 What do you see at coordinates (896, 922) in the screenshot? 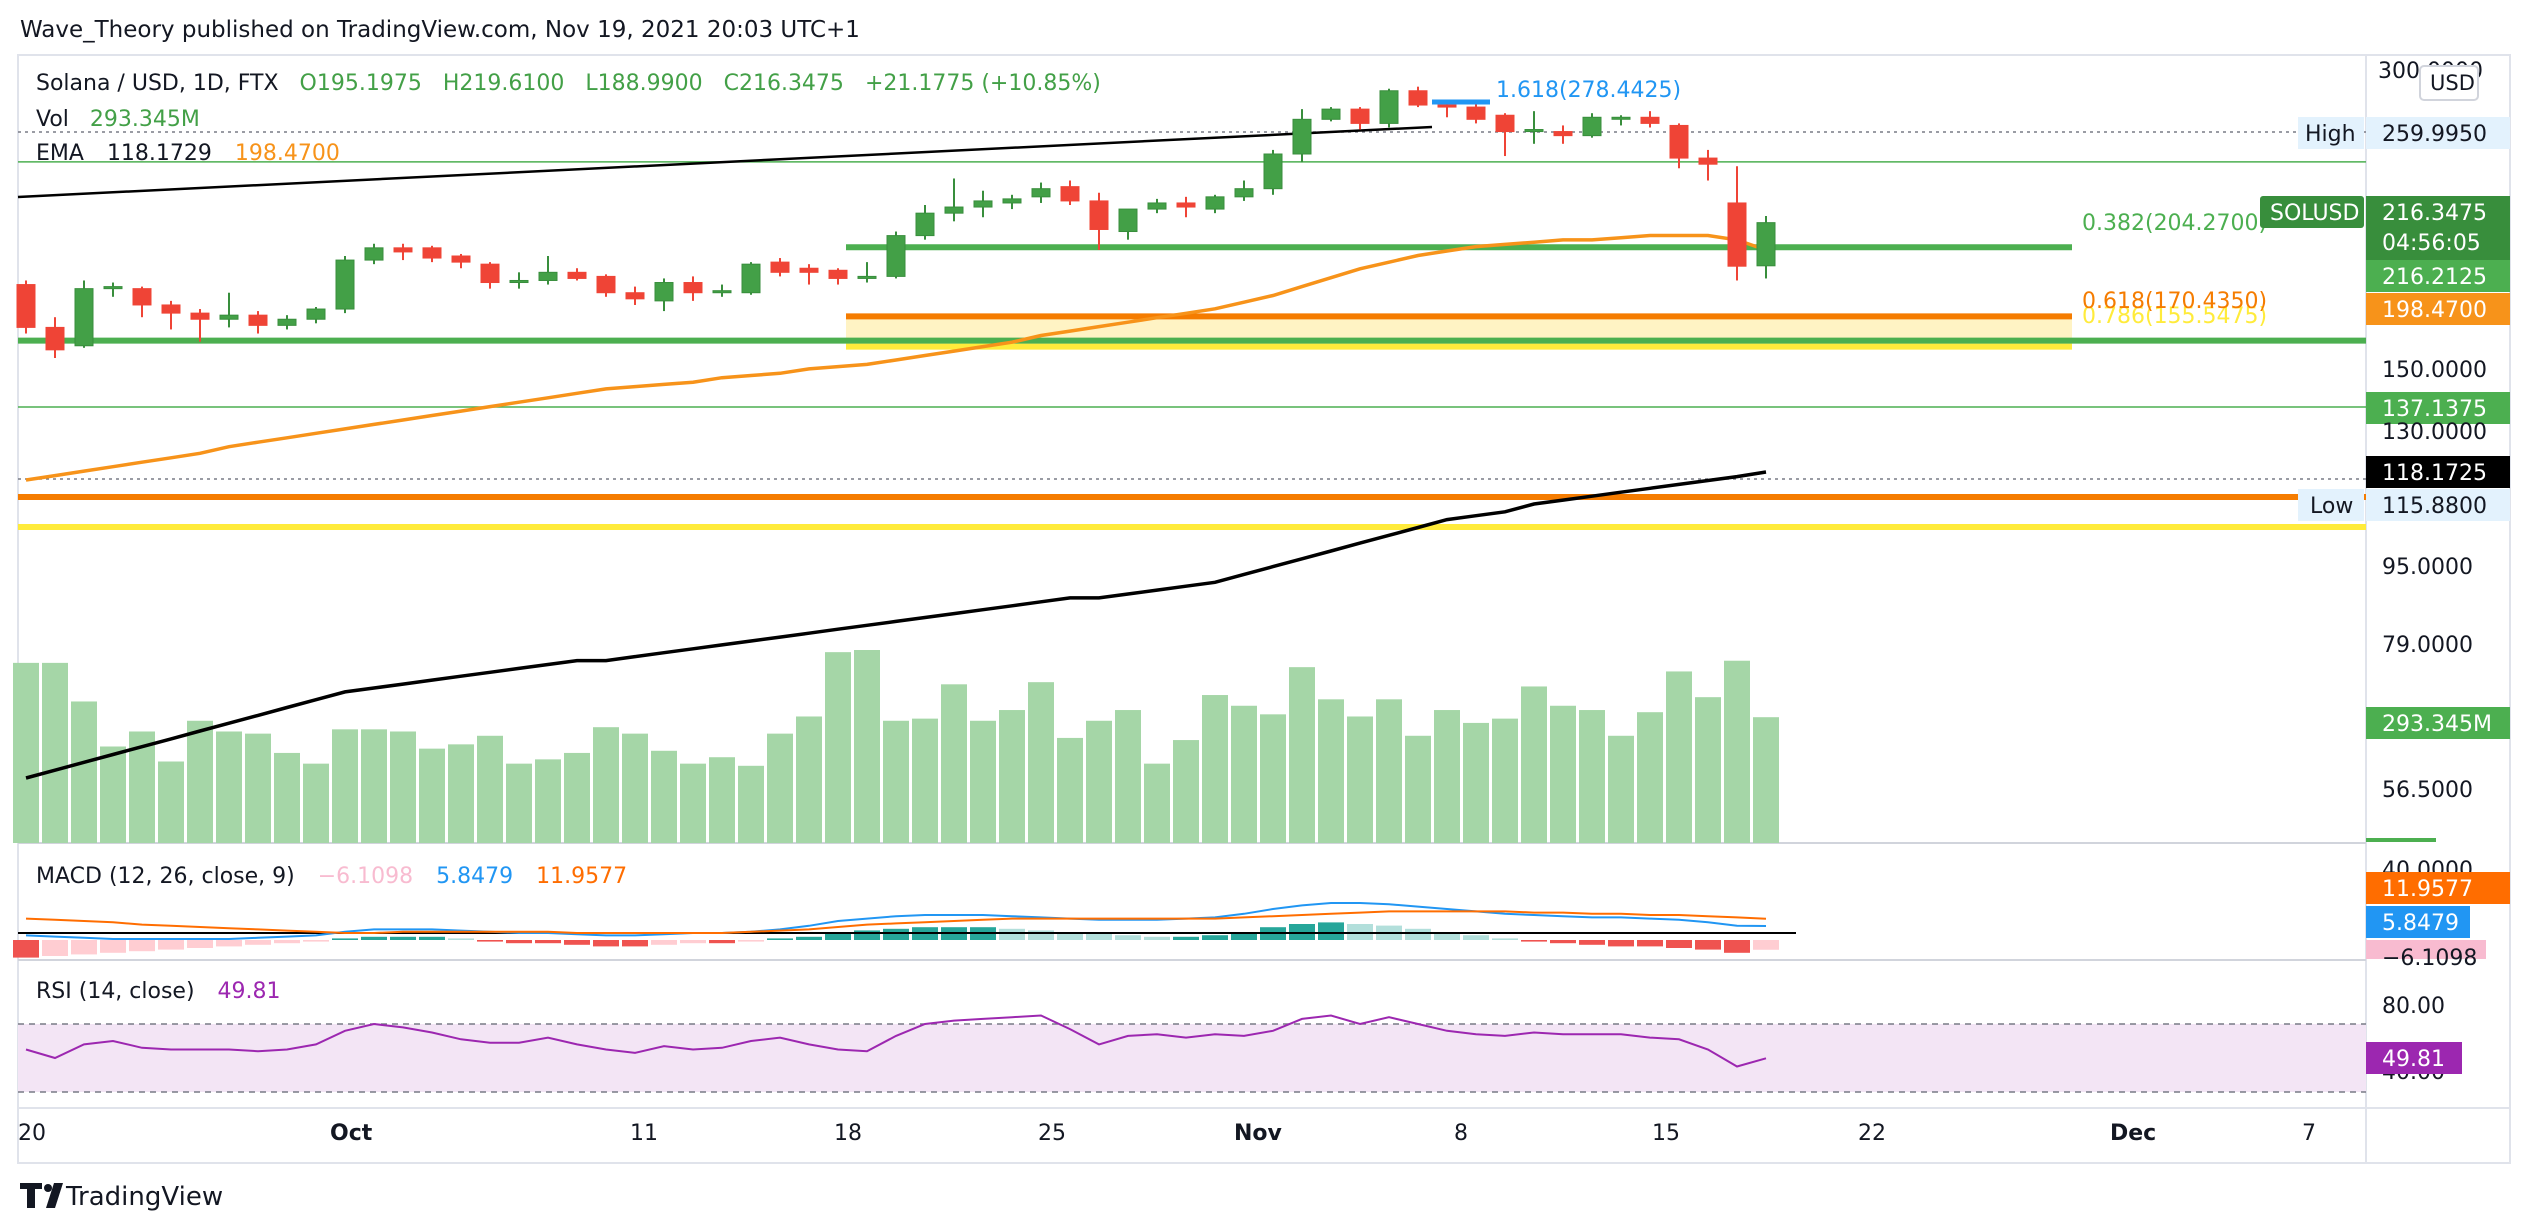
I see `signal-line` at bounding box center [896, 922].